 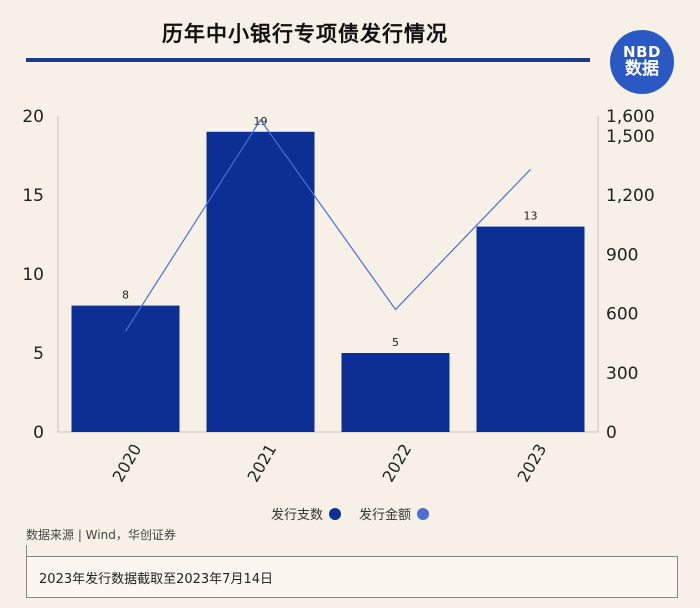 I want to click on left-tick-label: 10, so click(x=33, y=275).